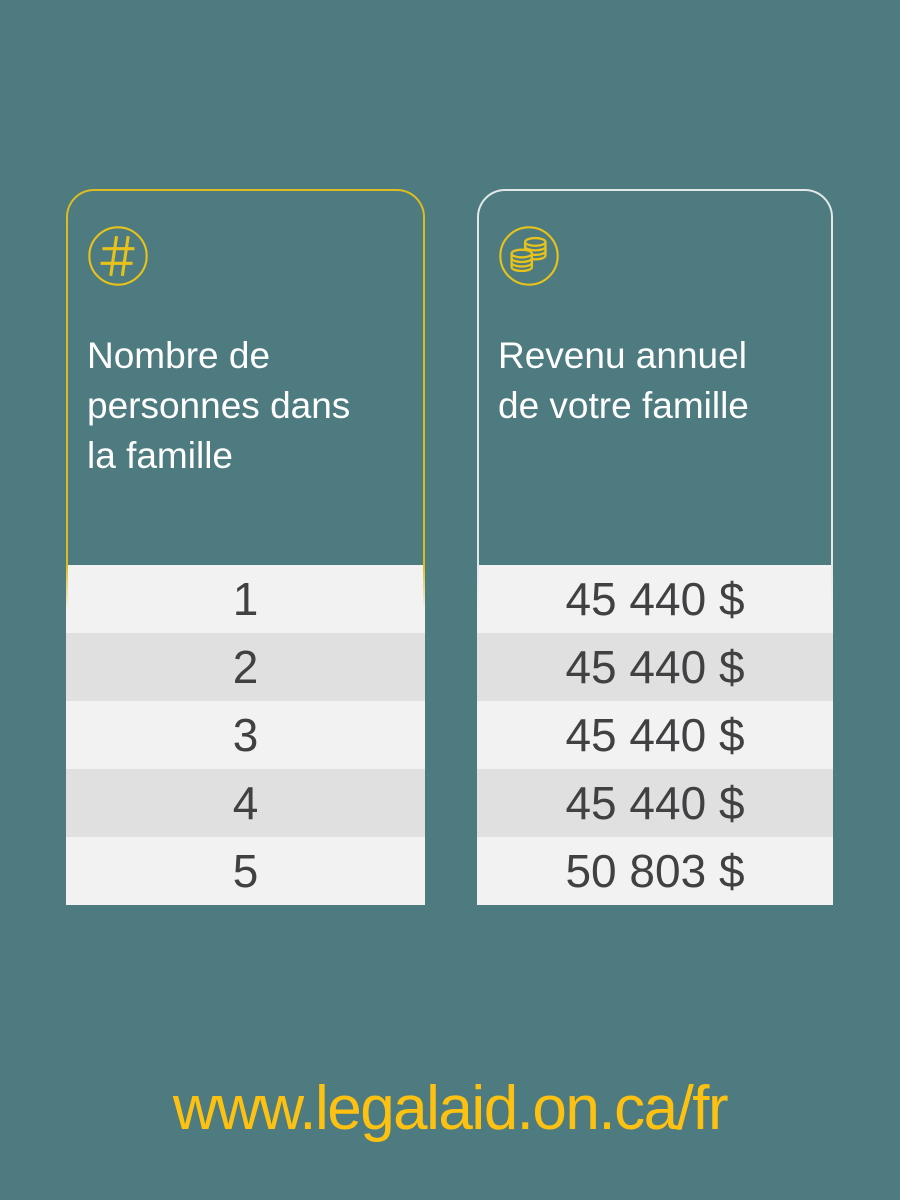 The width and height of the screenshot is (900, 1200). I want to click on table-row: 4, so click(245, 803).